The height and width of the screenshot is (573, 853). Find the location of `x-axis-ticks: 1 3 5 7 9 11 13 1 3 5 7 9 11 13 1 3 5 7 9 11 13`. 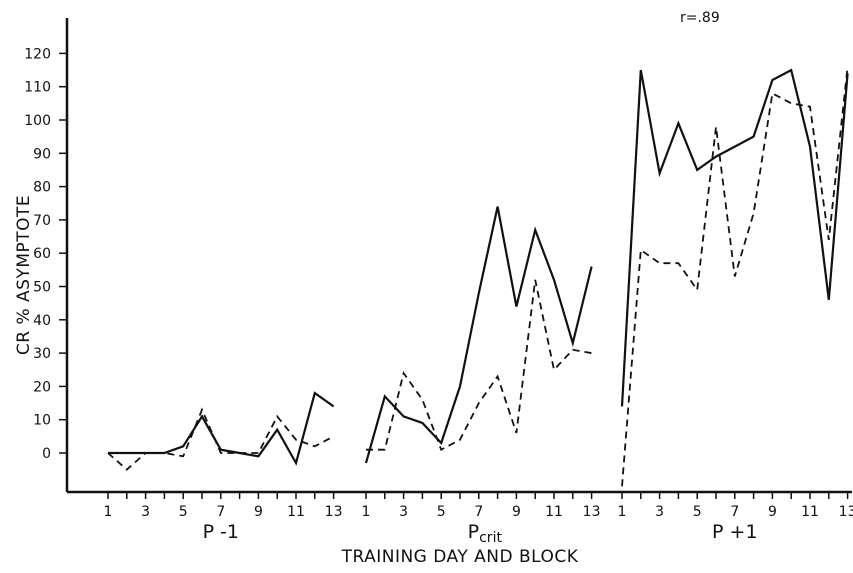

x-axis-ticks: 1 3 5 7 9 11 13 1 3 5 7 9 11 13 1 3 5 7 9 11 13 is located at coordinates (478, 506).